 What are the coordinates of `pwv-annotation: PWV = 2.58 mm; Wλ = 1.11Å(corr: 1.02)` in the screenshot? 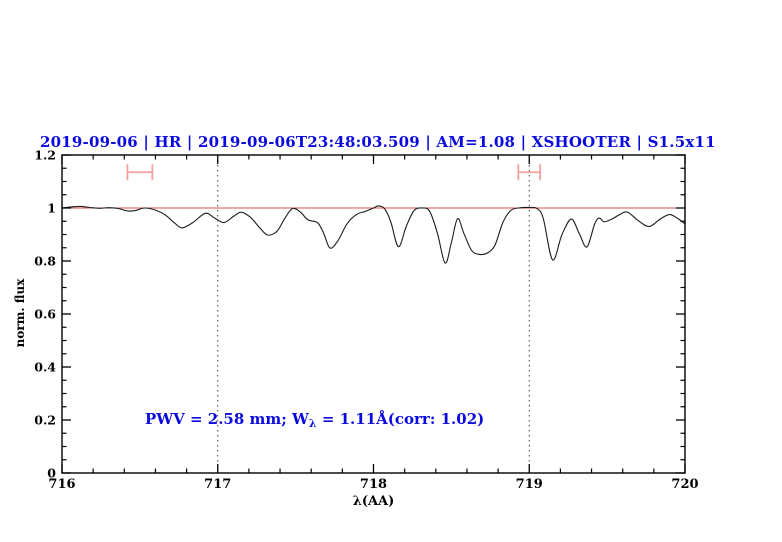 It's located at (314, 420).